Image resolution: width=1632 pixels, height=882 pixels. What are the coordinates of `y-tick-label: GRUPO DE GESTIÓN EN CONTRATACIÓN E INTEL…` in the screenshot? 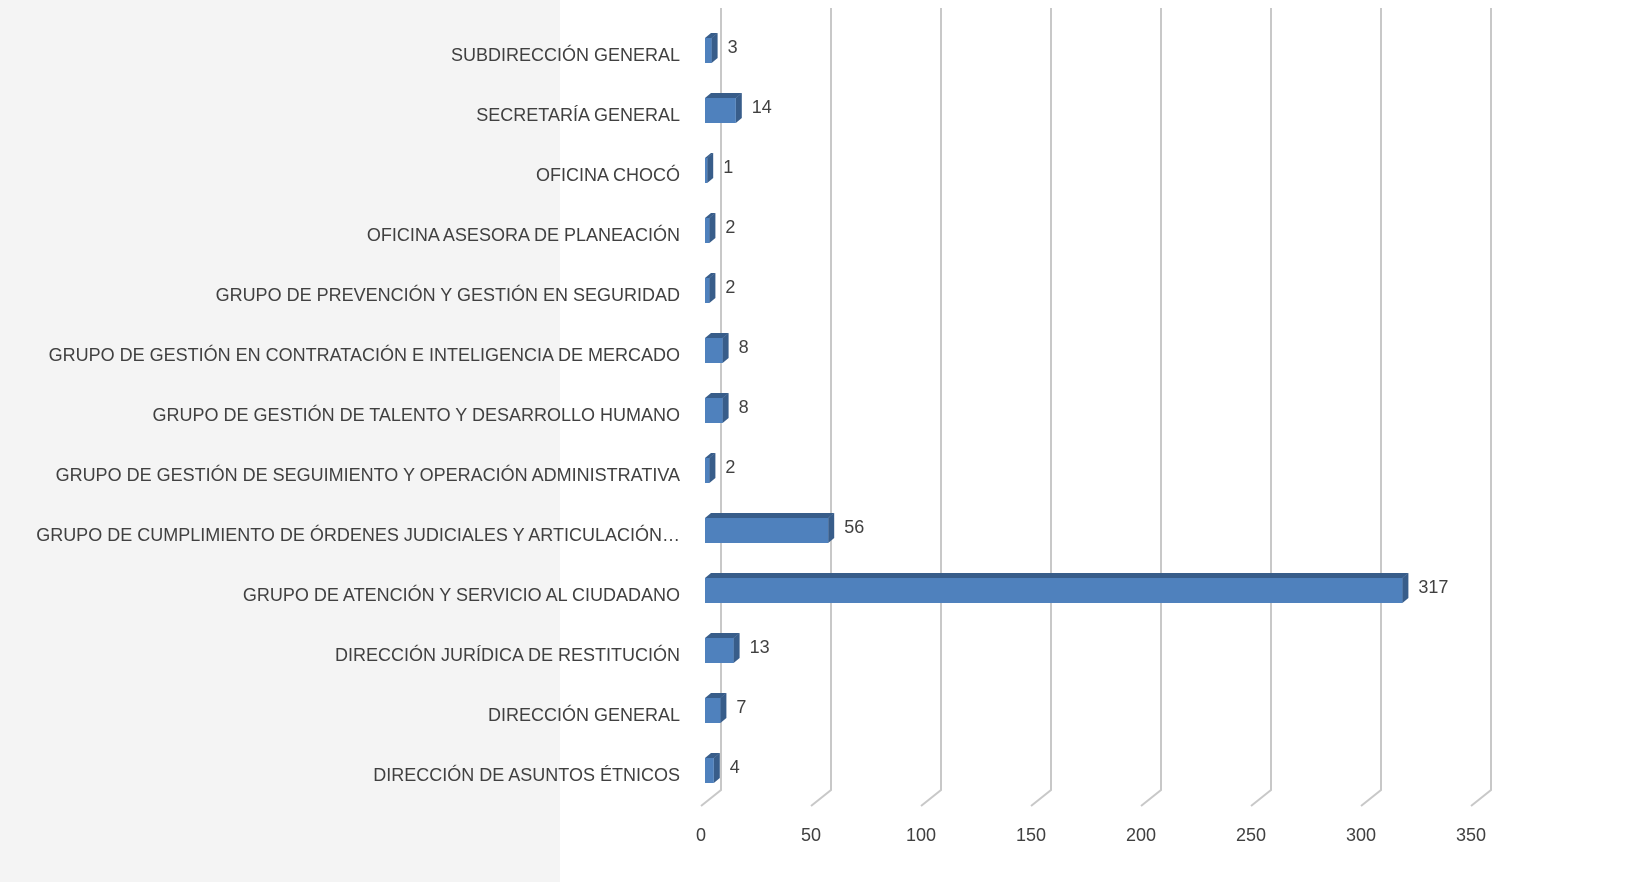 It's located at (364, 354).